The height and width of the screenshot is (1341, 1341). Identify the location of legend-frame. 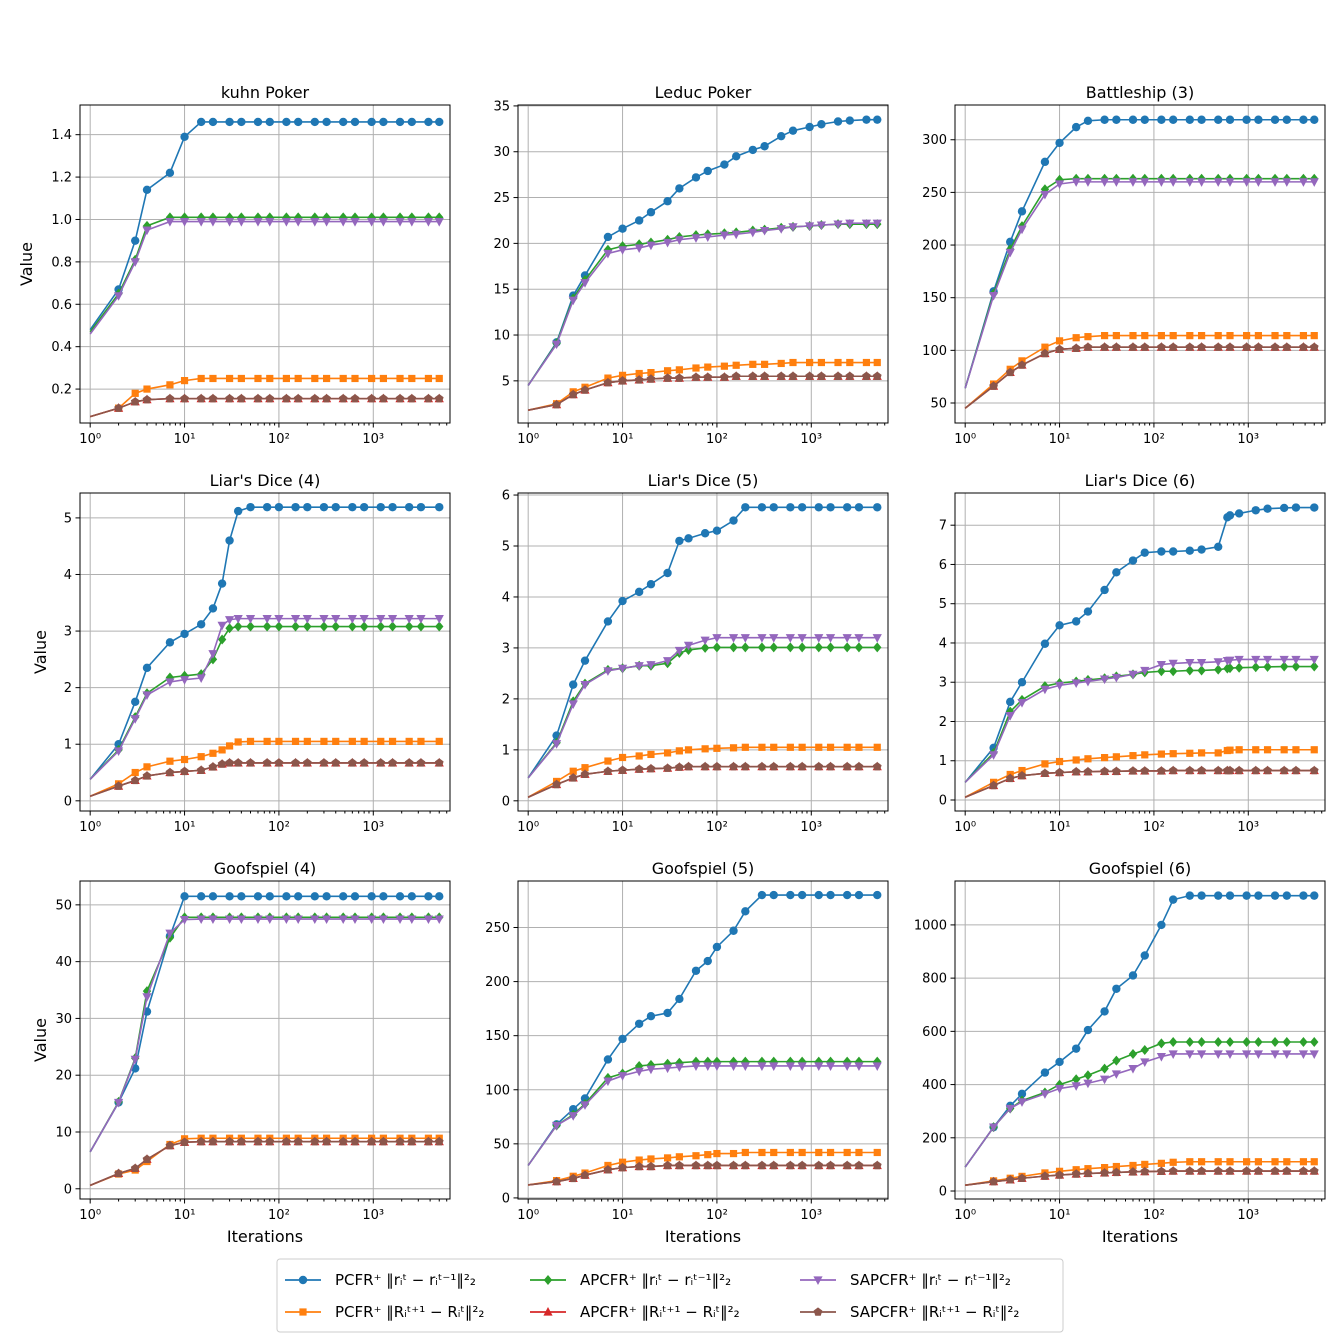
(670, 1295).